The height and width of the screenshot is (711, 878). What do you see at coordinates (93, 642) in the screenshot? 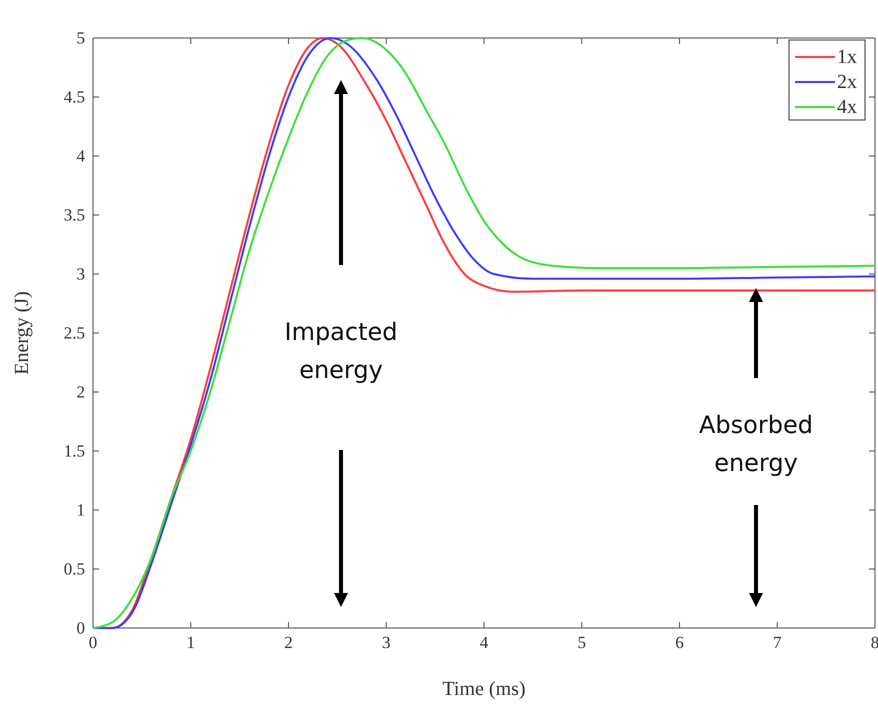
I see `x-tick-label: 0` at bounding box center [93, 642].